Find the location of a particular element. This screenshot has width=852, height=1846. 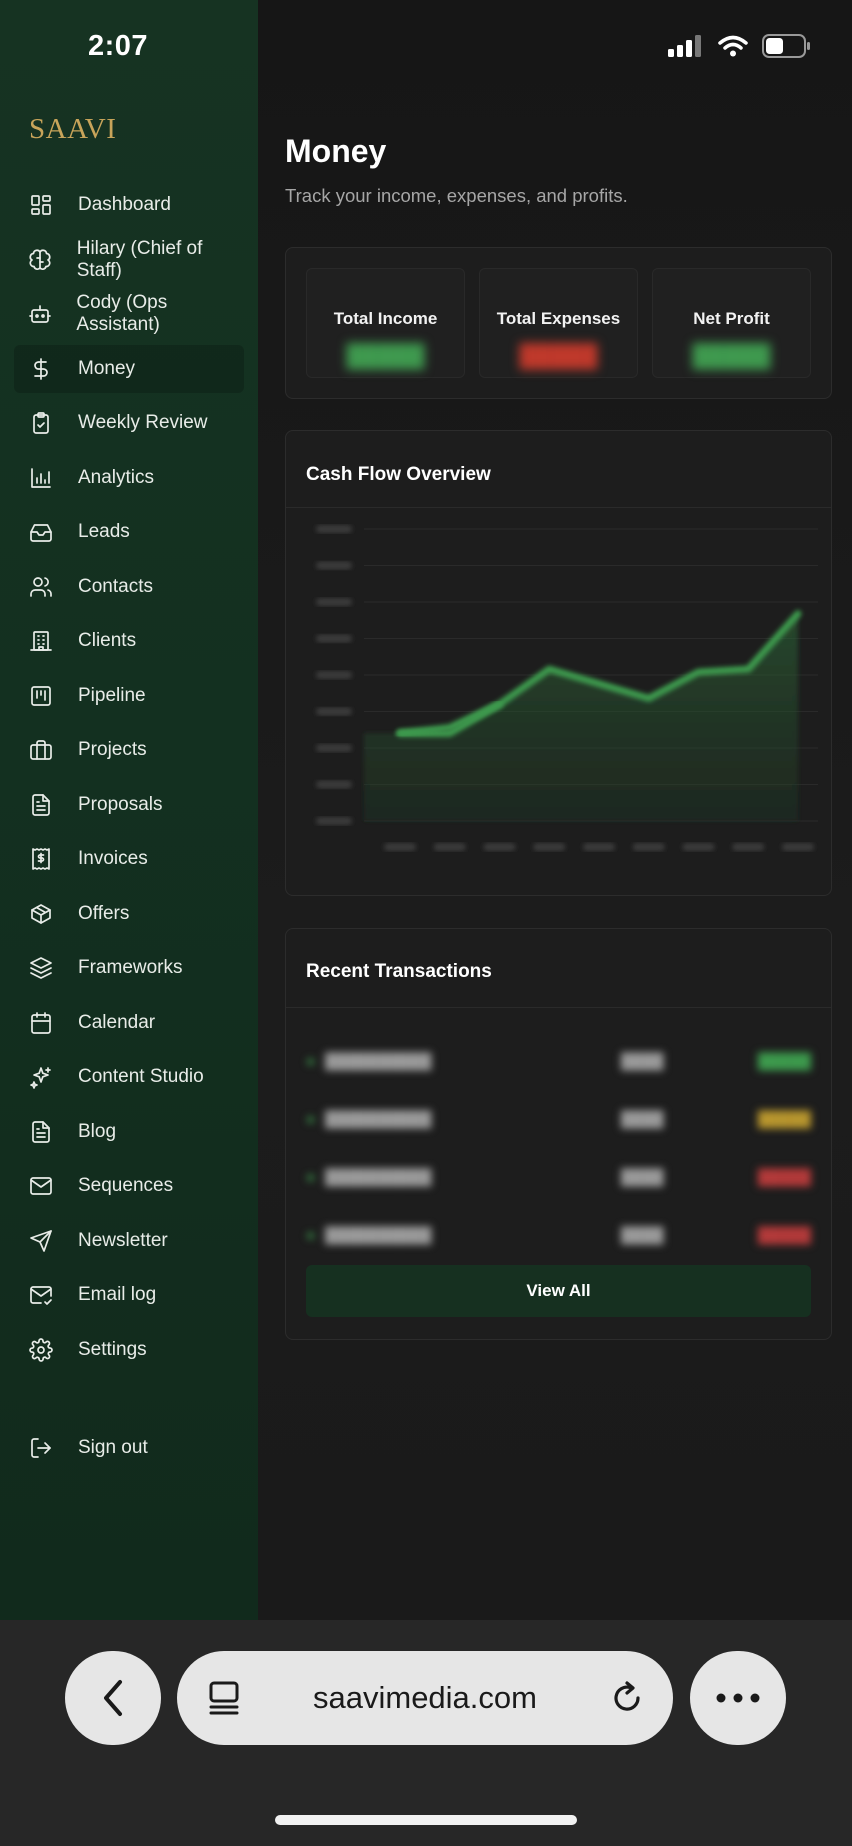

sidebar-item-hilary-chief-of-staff: Hilary (Chief of Staff) is located at coordinates (129, 260).